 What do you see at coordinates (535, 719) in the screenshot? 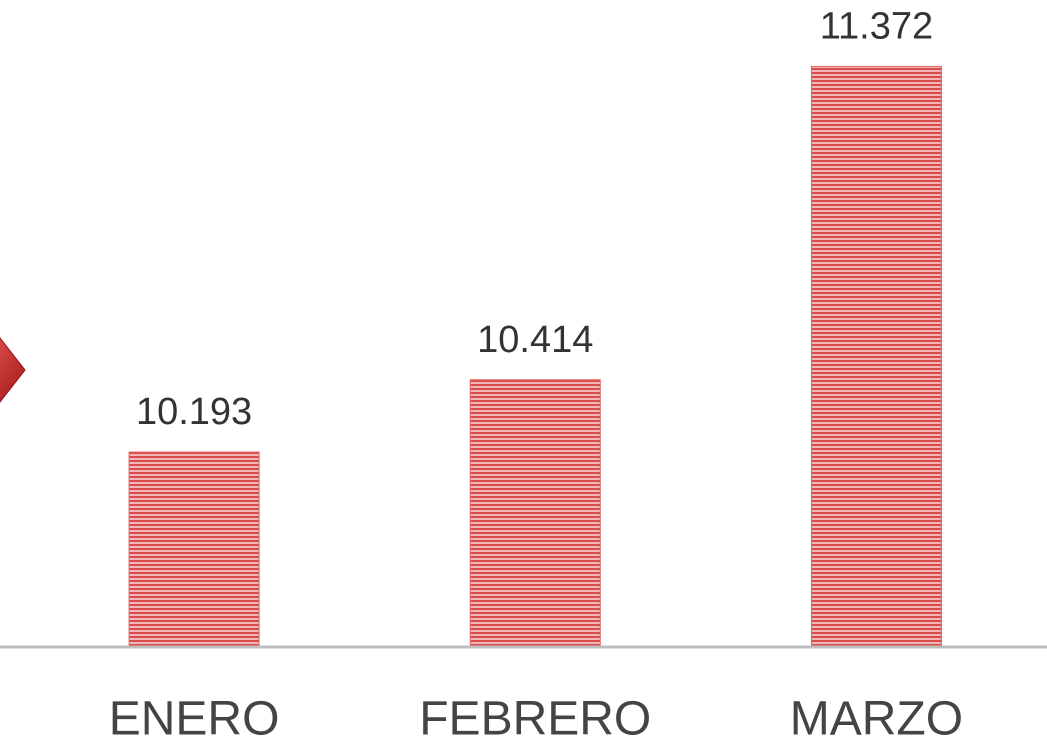
I see `x-tick-label: FEBRERO` at bounding box center [535, 719].